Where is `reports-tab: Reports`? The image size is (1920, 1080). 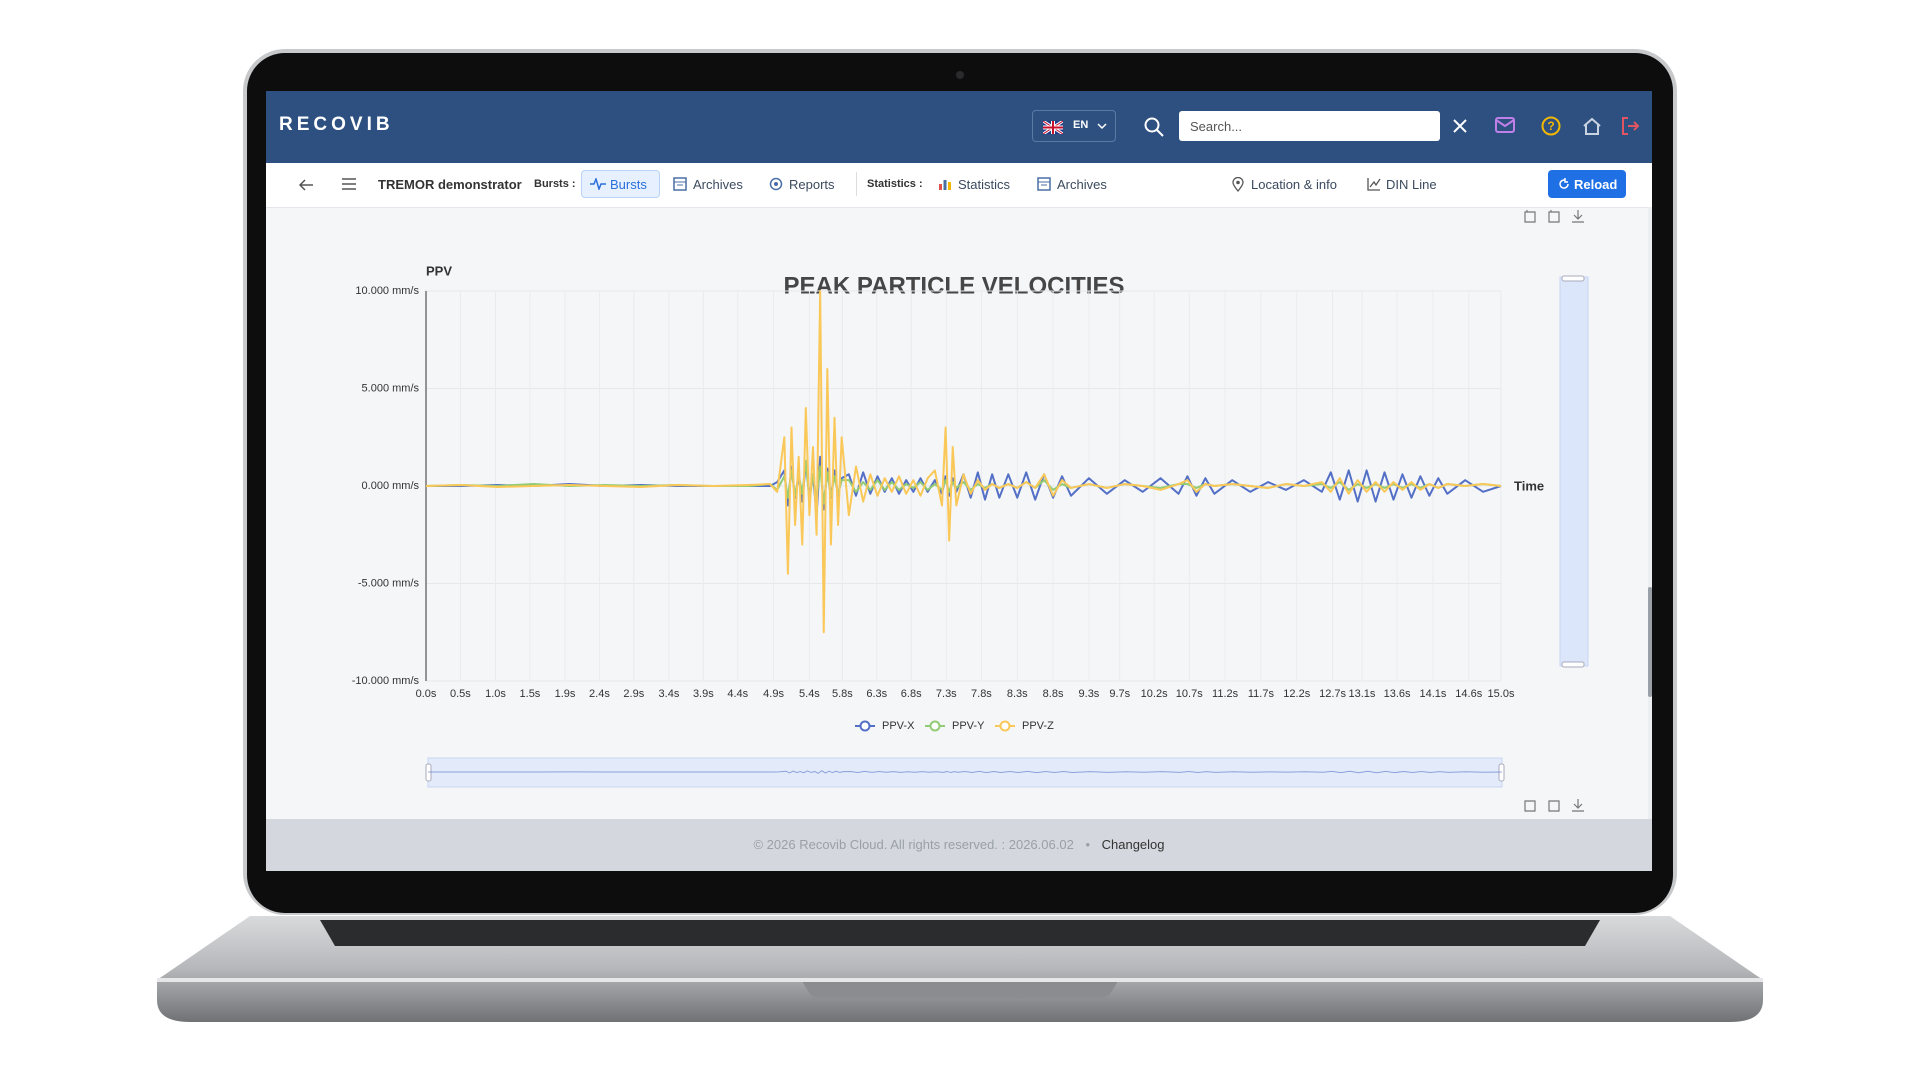 reports-tab: Reports is located at coordinates (812, 184).